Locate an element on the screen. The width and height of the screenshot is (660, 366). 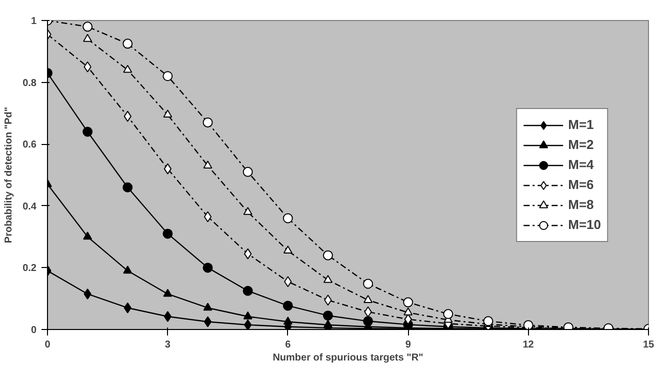
y-tick-label: 0.8 is located at coordinates (29, 83).